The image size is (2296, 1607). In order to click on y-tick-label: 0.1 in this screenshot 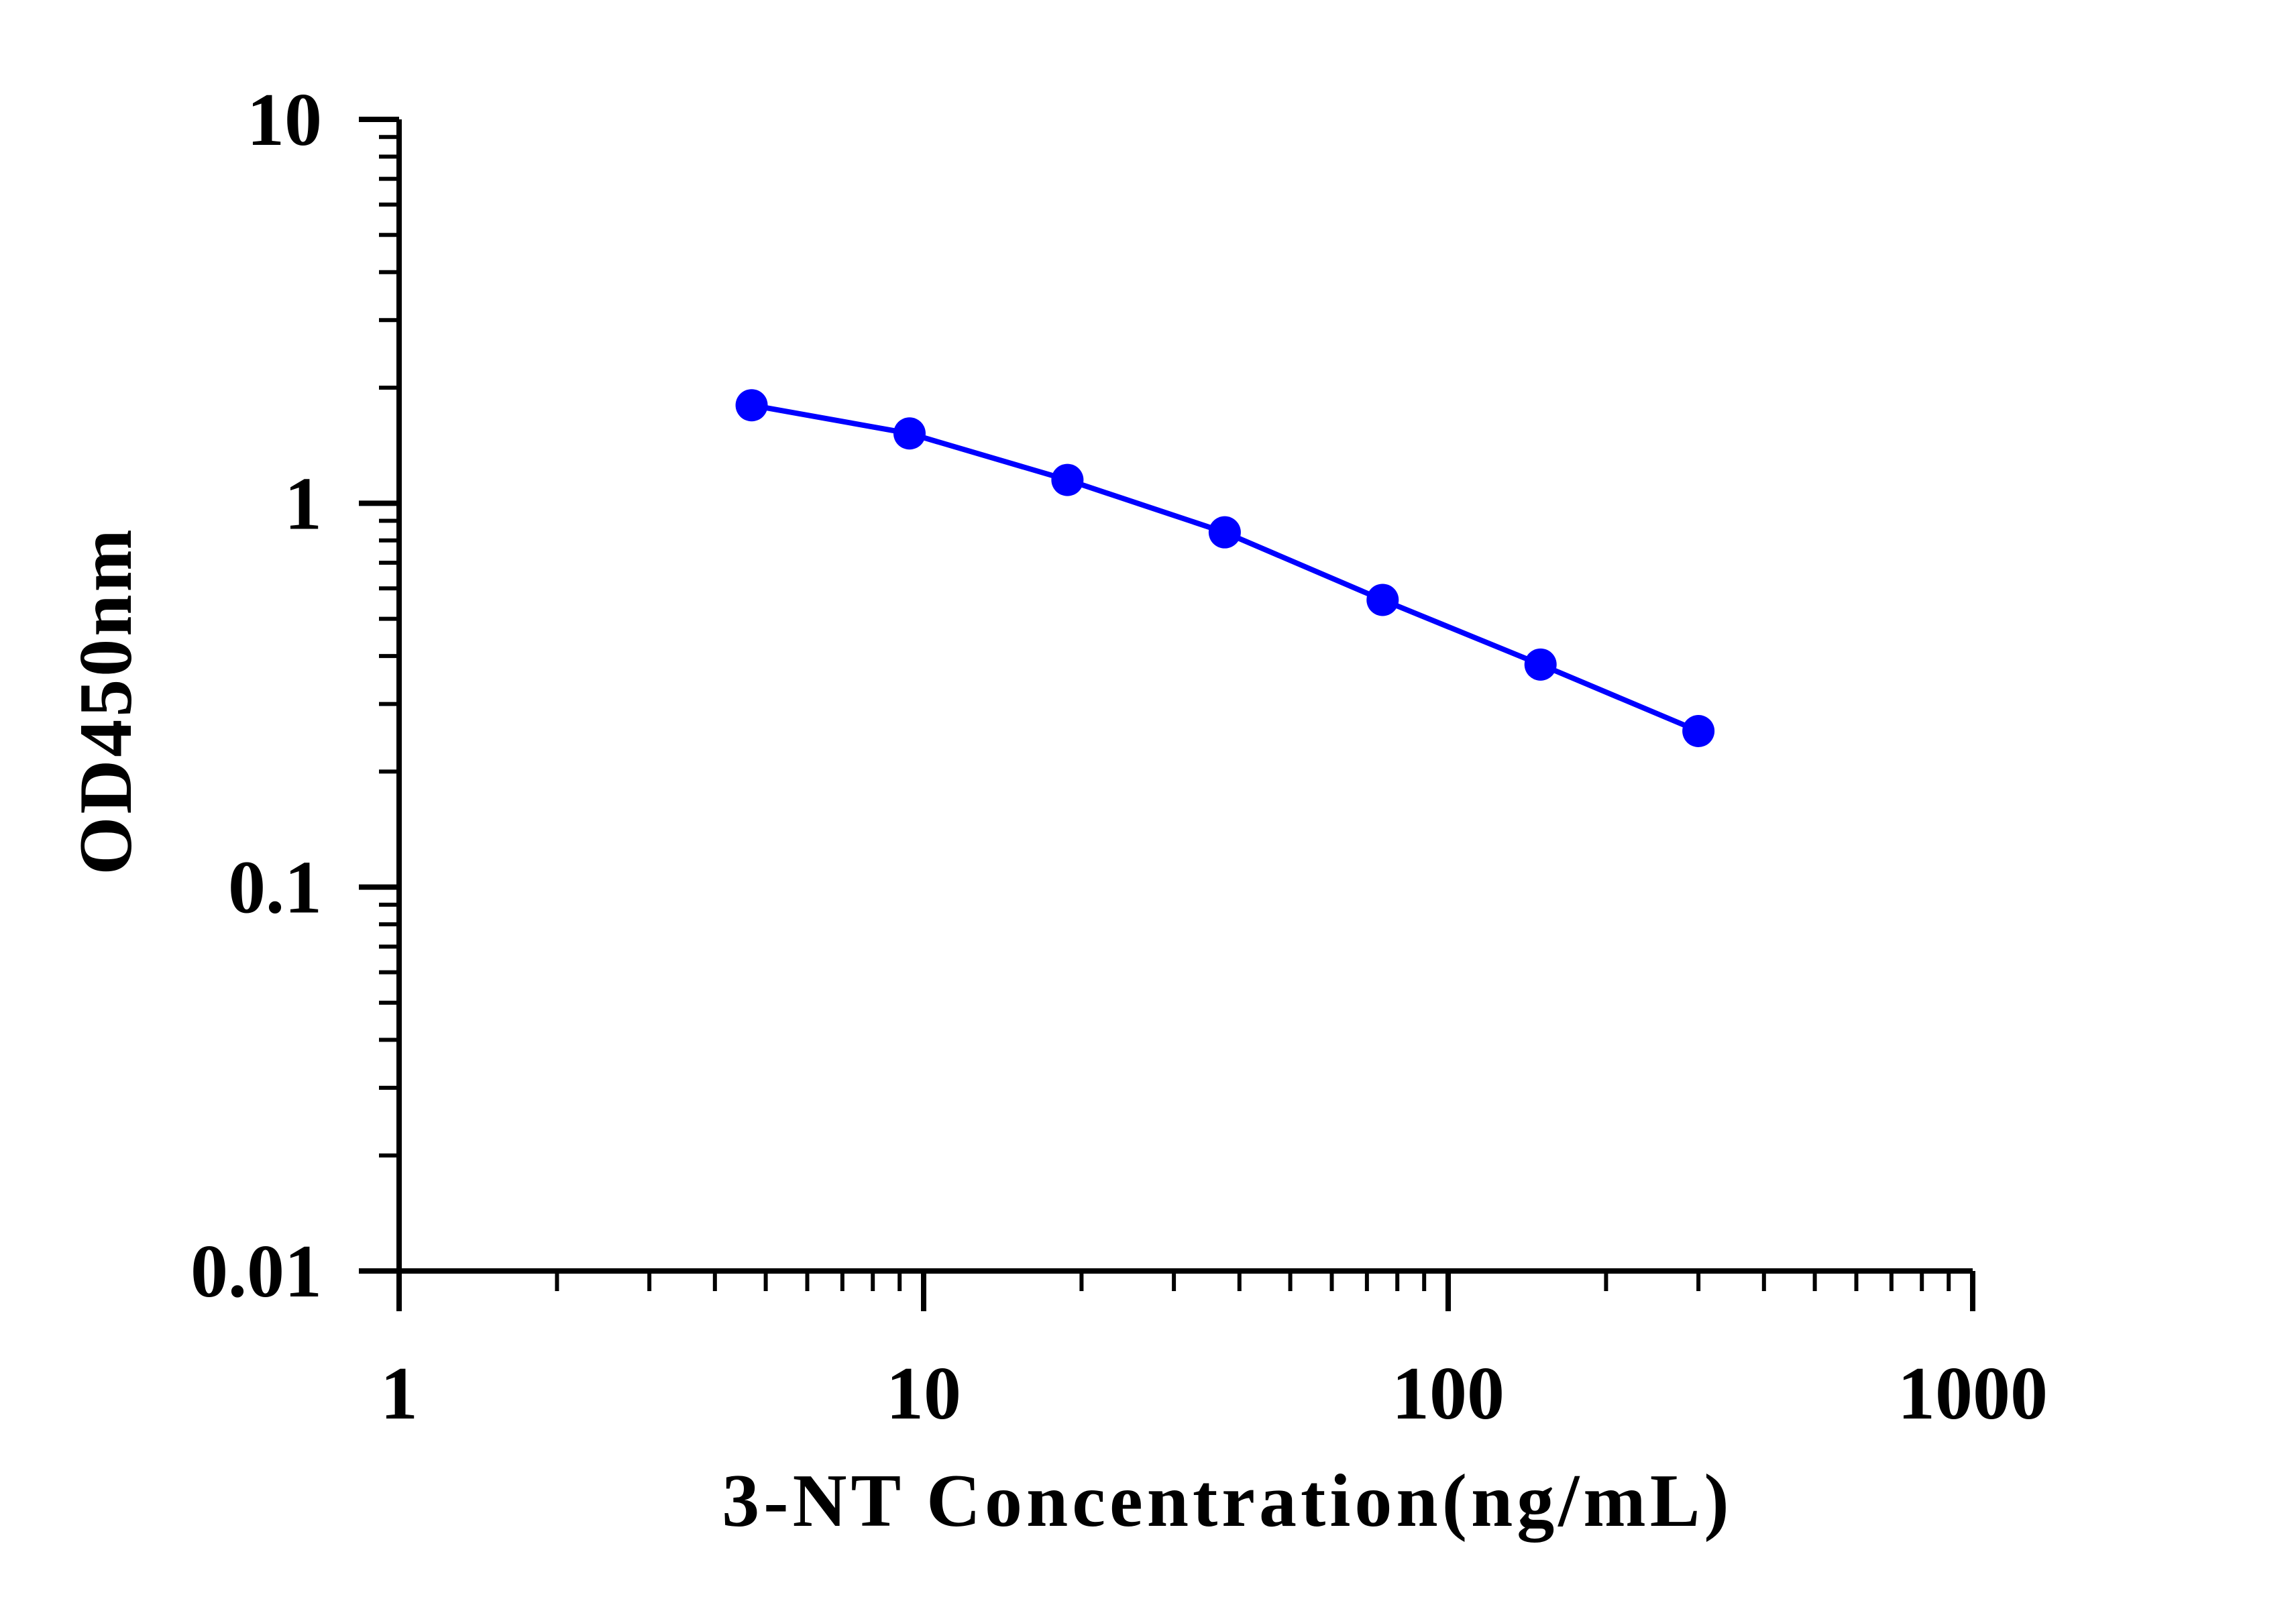, I will do `click(275, 888)`.